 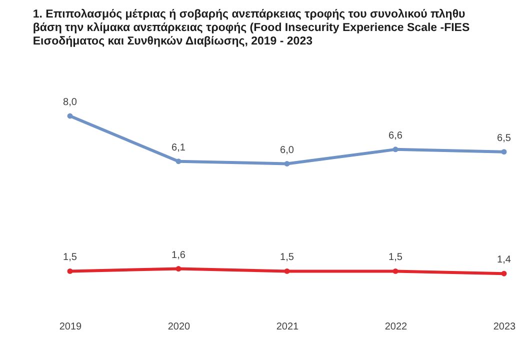 What do you see at coordinates (70, 102) in the screenshot?
I see `data-label: 8,0` at bounding box center [70, 102].